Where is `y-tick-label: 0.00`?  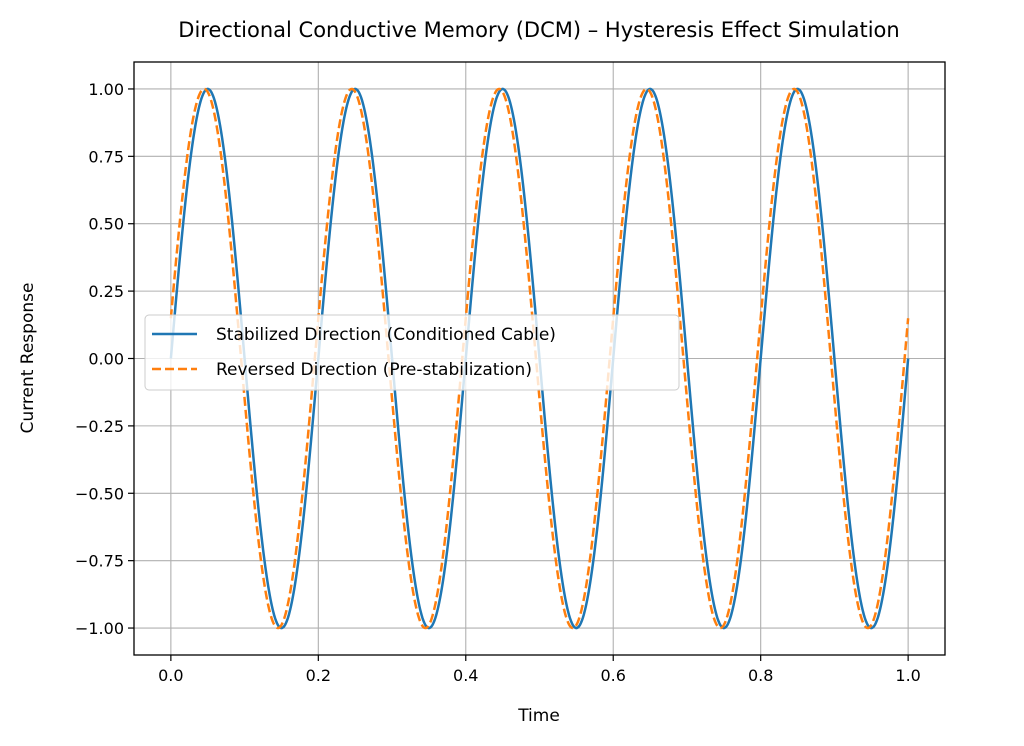 y-tick-label: 0.00 is located at coordinates (106, 359).